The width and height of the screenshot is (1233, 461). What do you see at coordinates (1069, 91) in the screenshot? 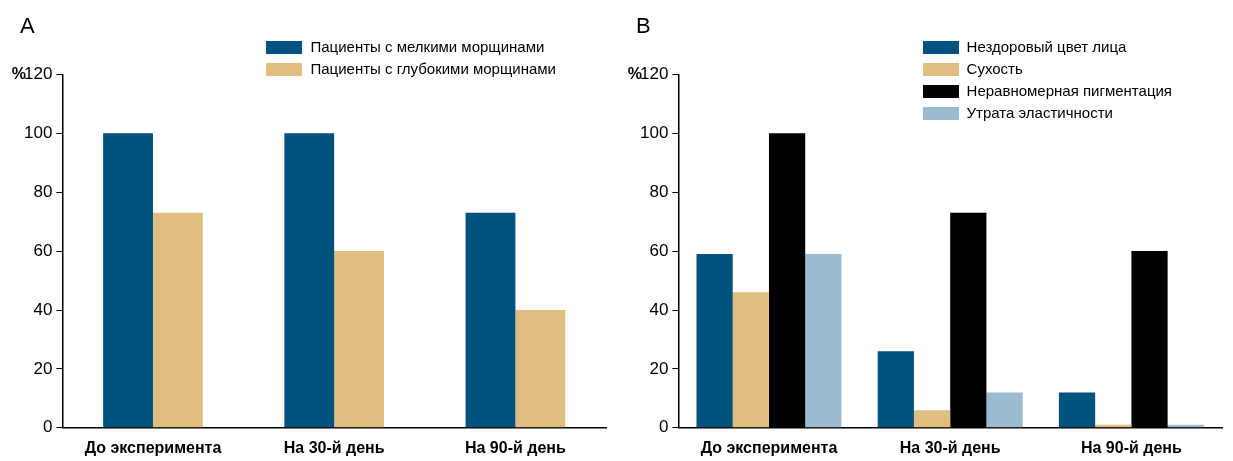
I see `legend-label: Неравномерная пигментация` at bounding box center [1069, 91].